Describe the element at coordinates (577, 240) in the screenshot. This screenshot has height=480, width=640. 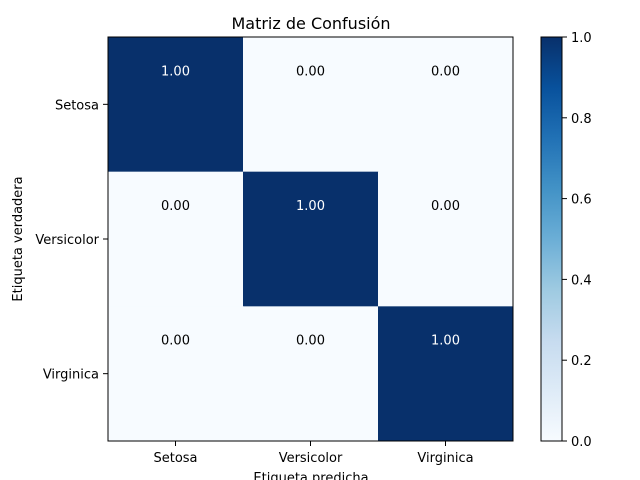
I see `colorbar-ticks: 0.0 0.2 0.4 0.6 0.8 1.0` at that location.